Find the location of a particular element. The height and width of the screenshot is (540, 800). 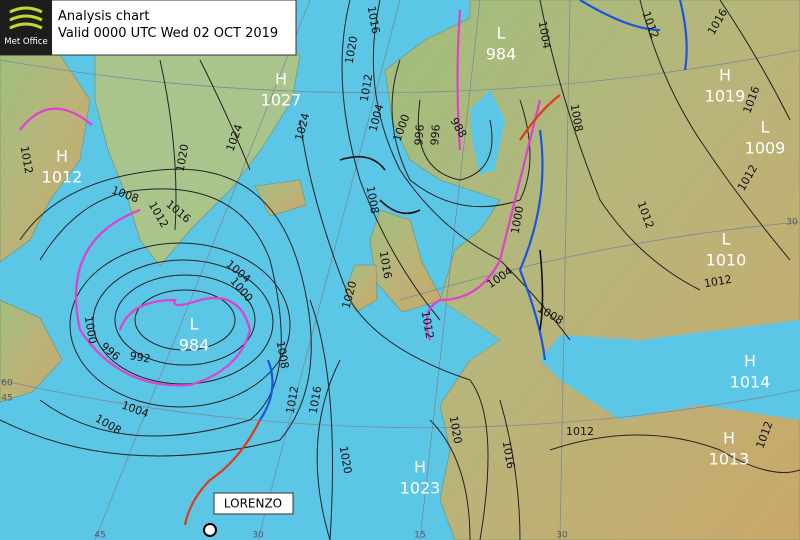

storm-box is located at coordinates (253, 503).